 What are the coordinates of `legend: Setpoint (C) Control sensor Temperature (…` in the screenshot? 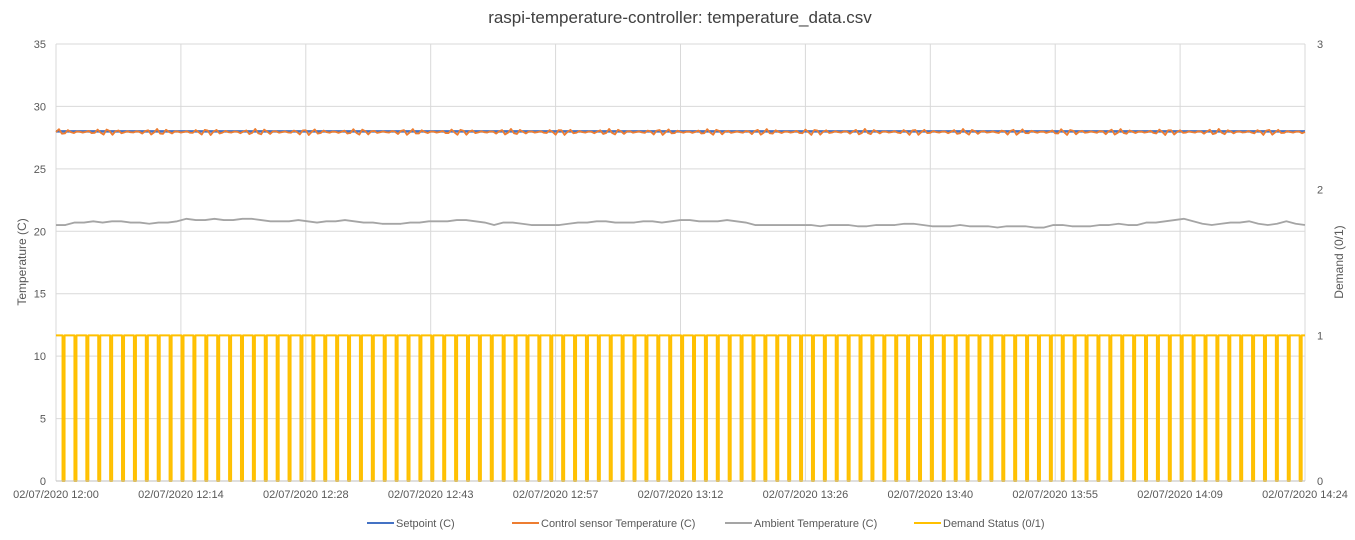 It's located at (706, 524).